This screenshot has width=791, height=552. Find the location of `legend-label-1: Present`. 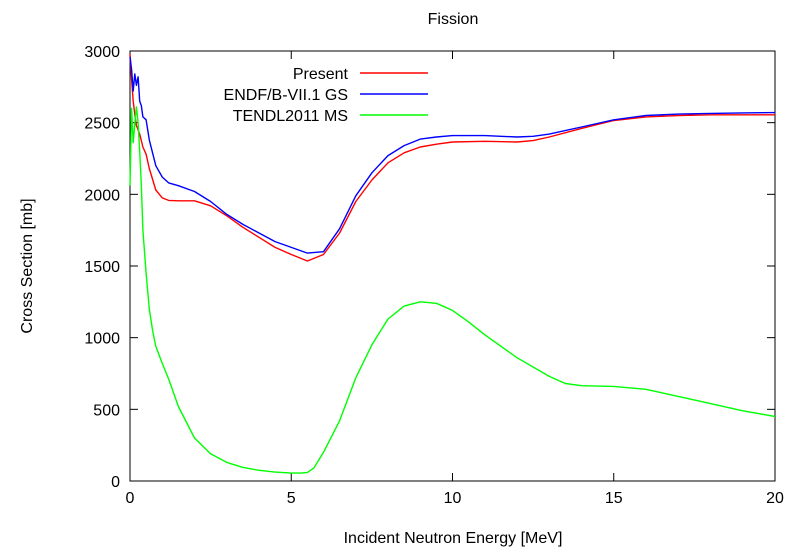

legend-label-1: Present is located at coordinates (321, 74).